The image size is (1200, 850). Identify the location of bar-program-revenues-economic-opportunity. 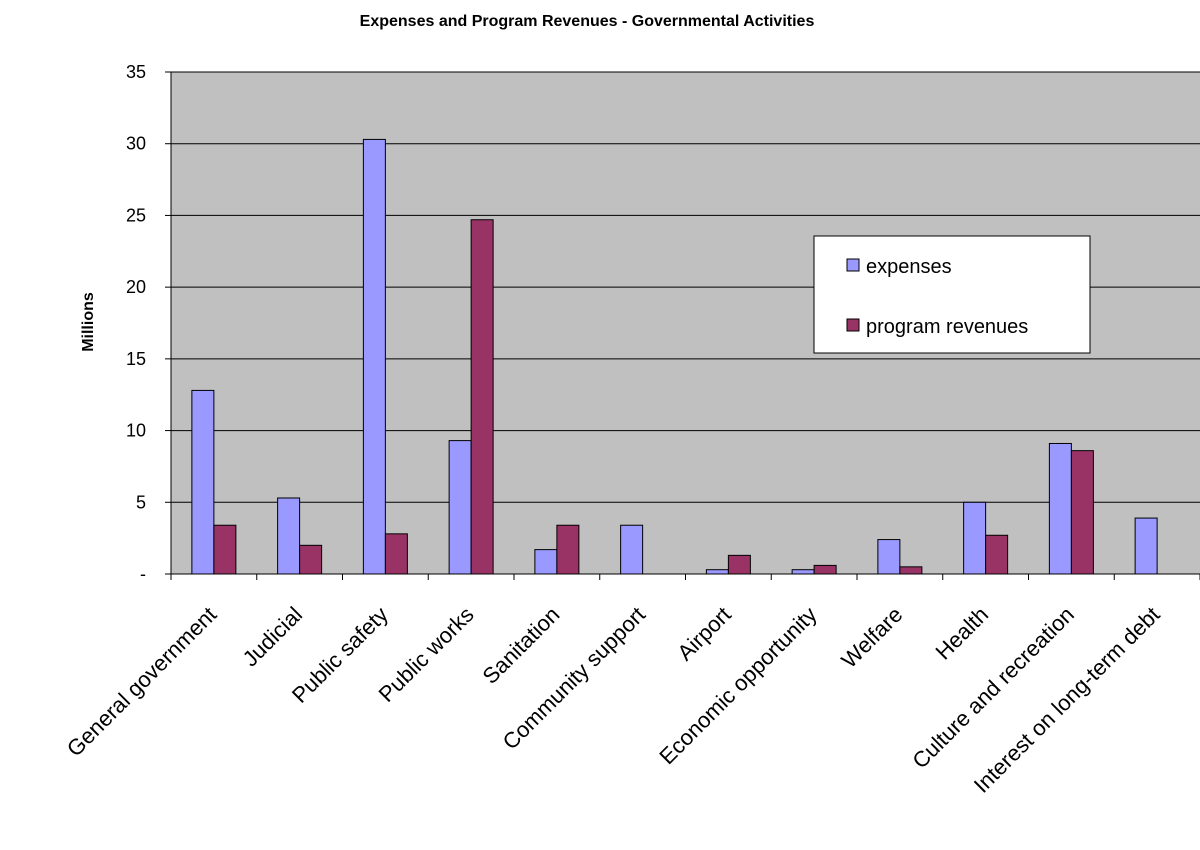
(825, 569).